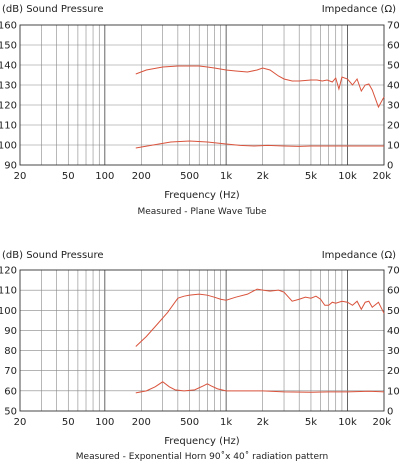 The height and width of the screenshot is (464, 400). What do you see at coordinates (8, 86) in the screenshot?
I see `y-tick-label: 130` at bounding box center [8, 86].